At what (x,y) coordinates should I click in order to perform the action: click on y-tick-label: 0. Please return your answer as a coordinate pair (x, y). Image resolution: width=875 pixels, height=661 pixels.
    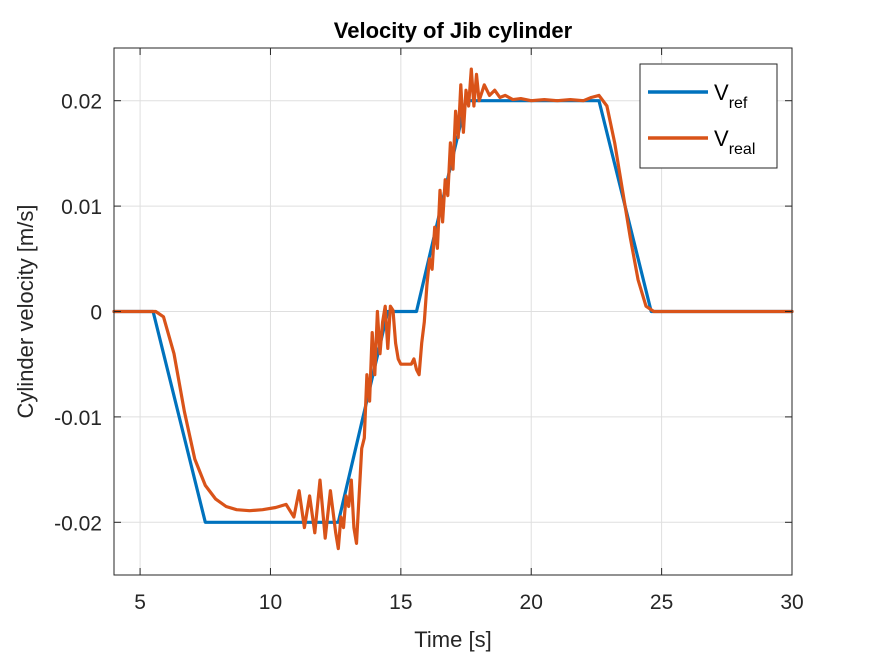
    Looking at the image, I should click on (96, 313).